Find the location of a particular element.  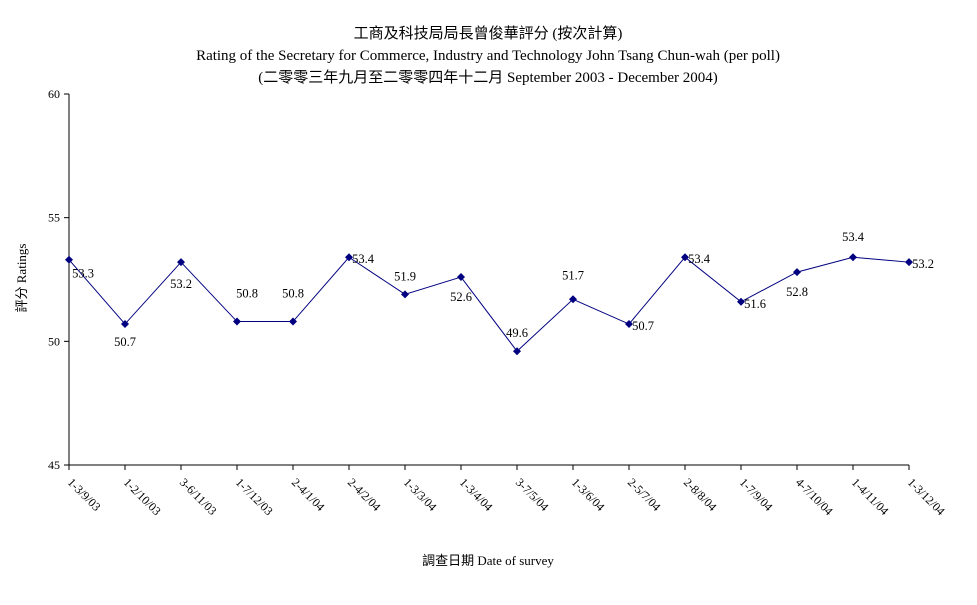

x-tick-label: 2-8/8/04 is located at coordinates (700, 494).